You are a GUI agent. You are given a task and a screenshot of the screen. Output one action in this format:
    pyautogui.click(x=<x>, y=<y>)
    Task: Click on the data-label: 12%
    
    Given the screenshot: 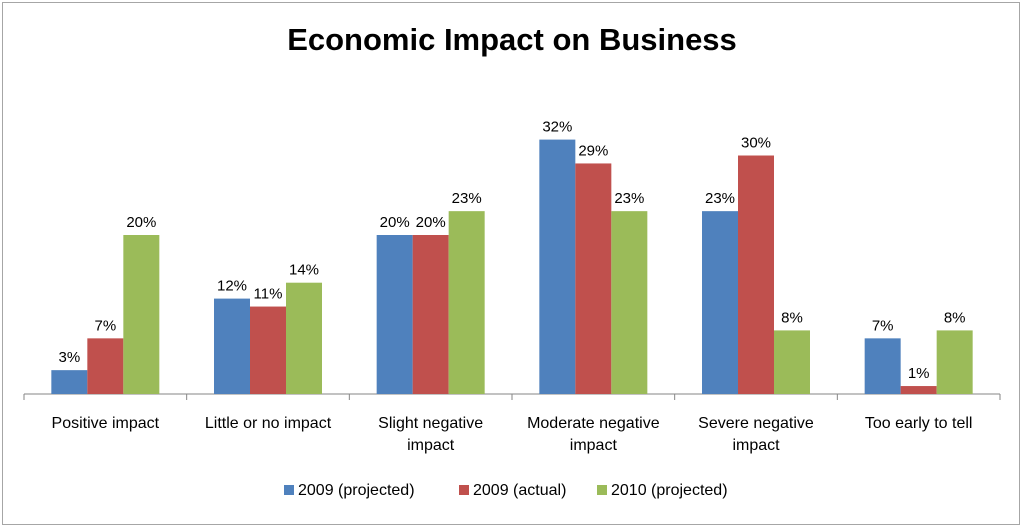 What is the action you would take?
    pyautogui.click(x=232, y=286)
    